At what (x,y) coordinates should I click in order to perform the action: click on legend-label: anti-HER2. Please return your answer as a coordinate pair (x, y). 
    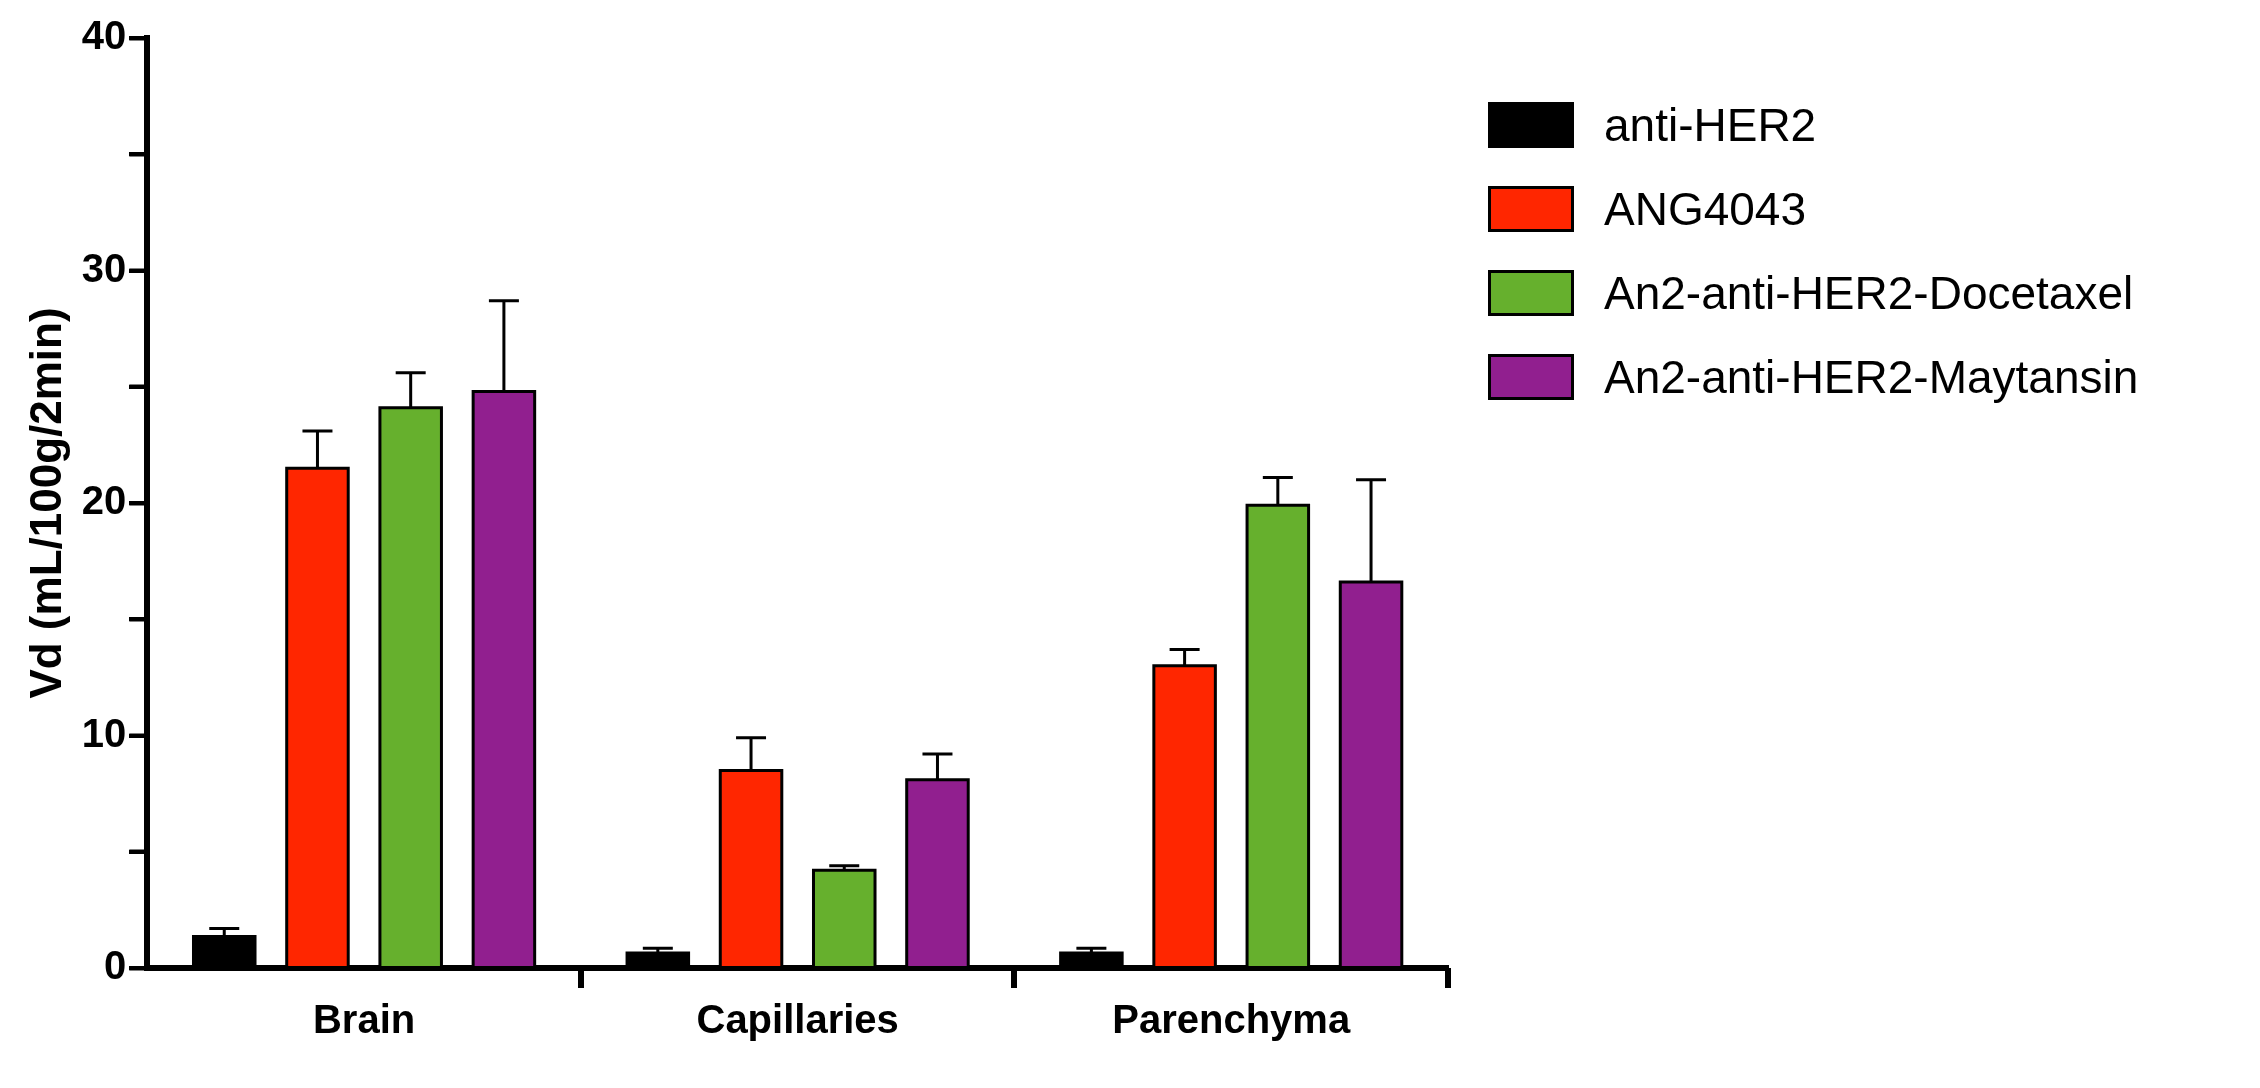
    Looking at the image, I should click on (1710, 125).